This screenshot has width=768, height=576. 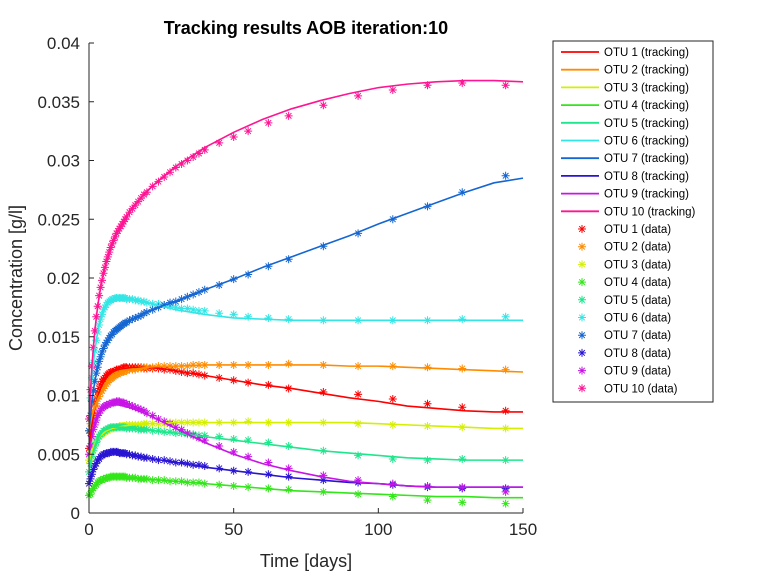 I want to click on legend-label: OTU 1 (data), so click(x=637, y=230).